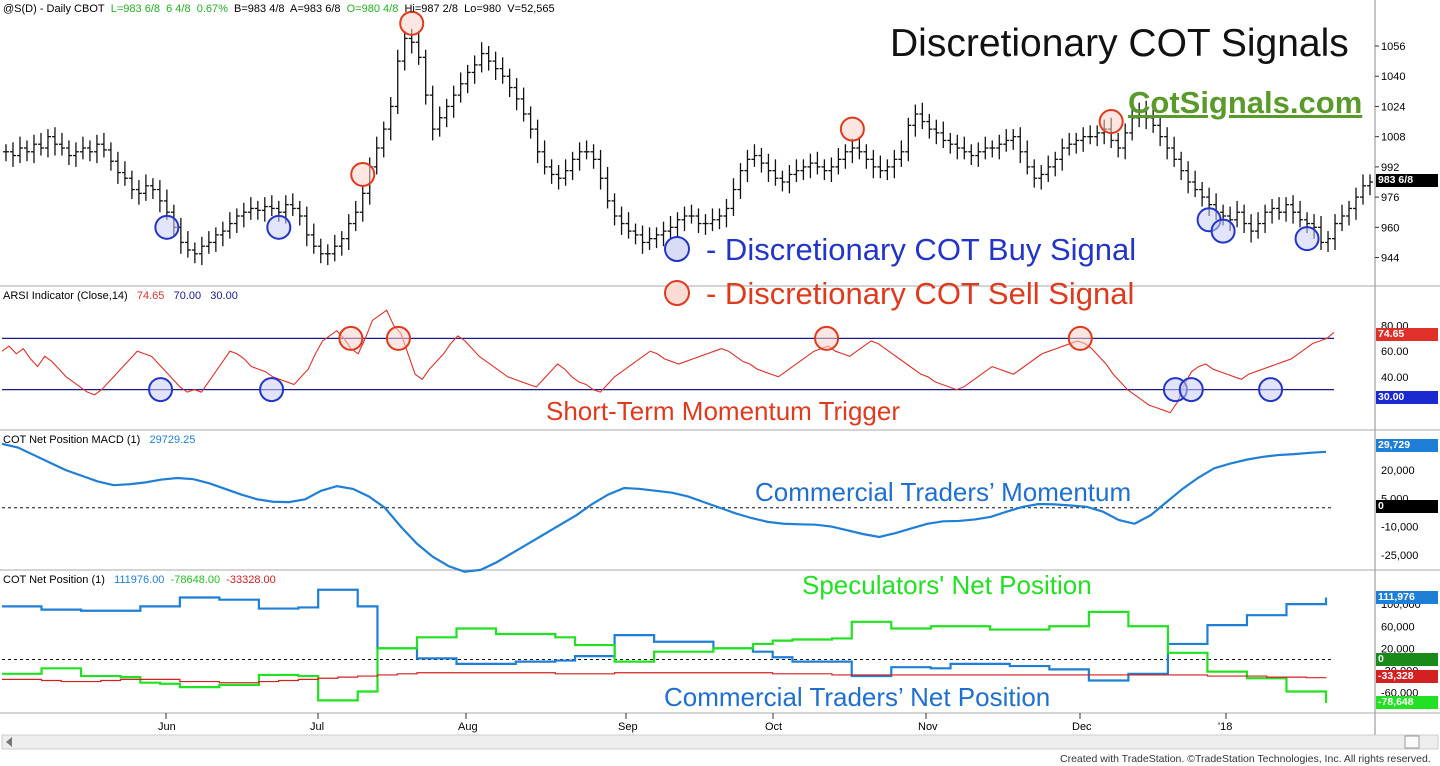  I want to click on x-tick-label: Sep, so click(628, 727).